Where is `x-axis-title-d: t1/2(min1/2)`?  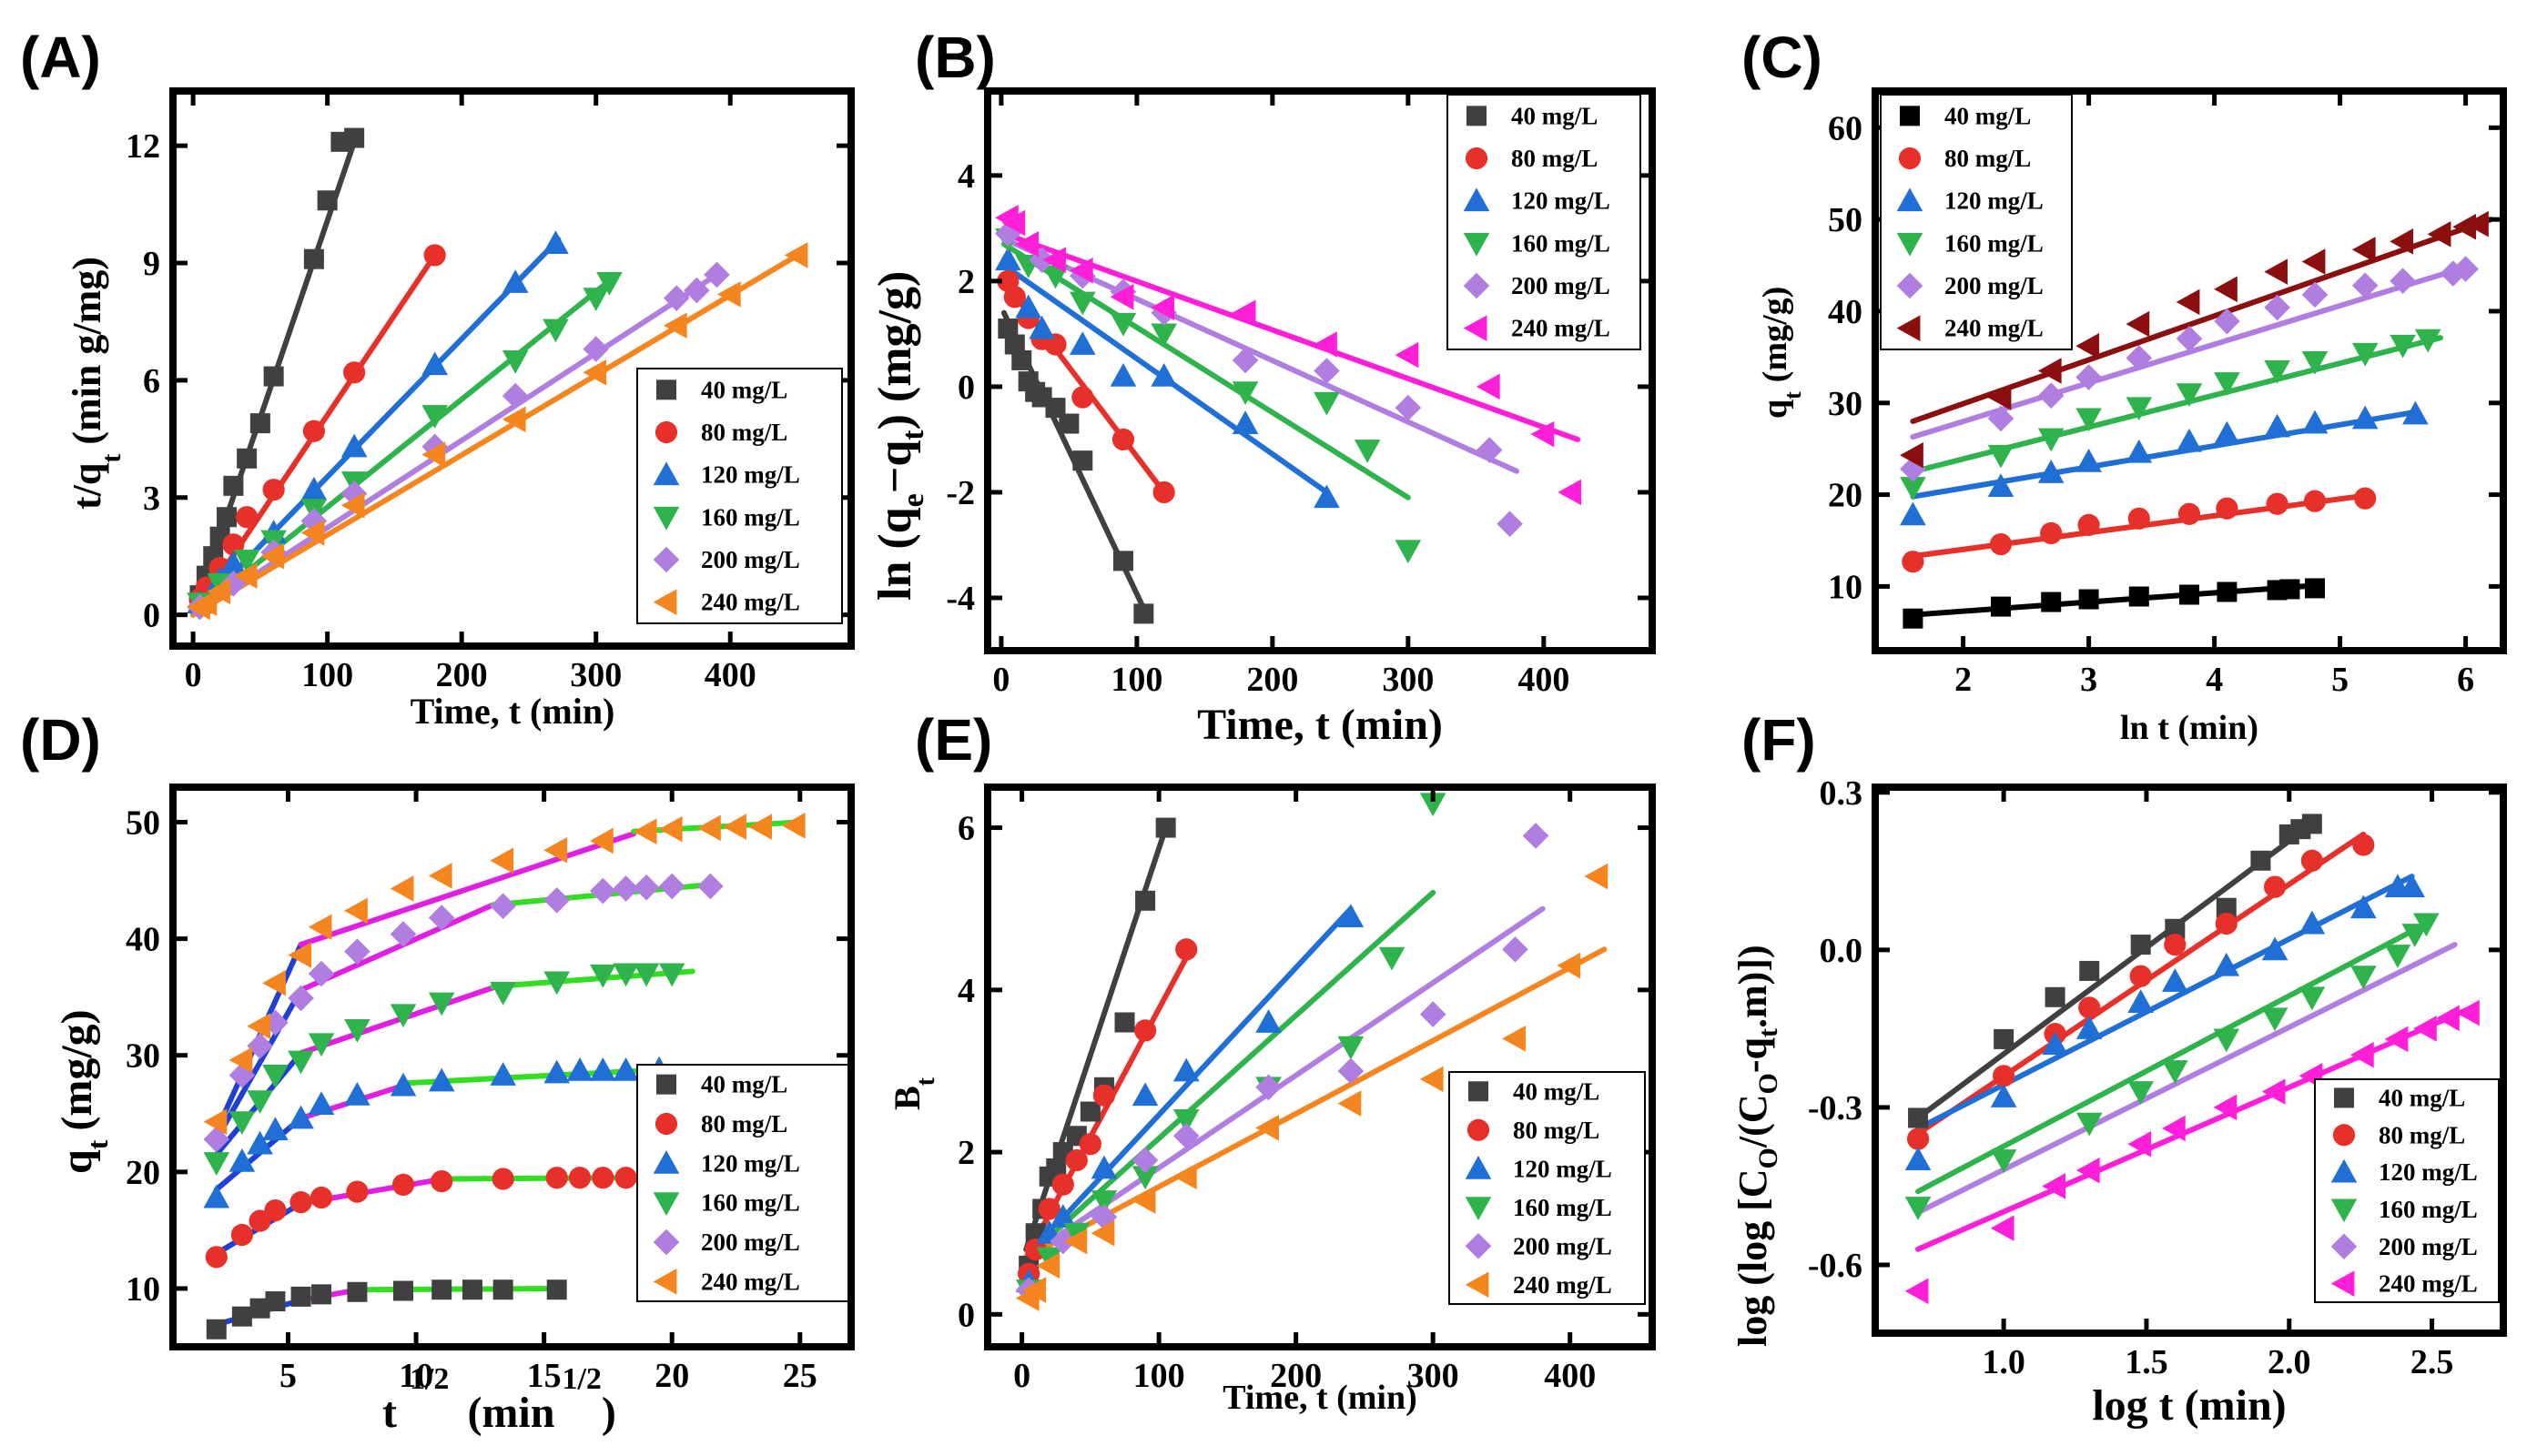
x-axis-title-d: t1/2(min1/2) is located at coordinates (499, 1400).